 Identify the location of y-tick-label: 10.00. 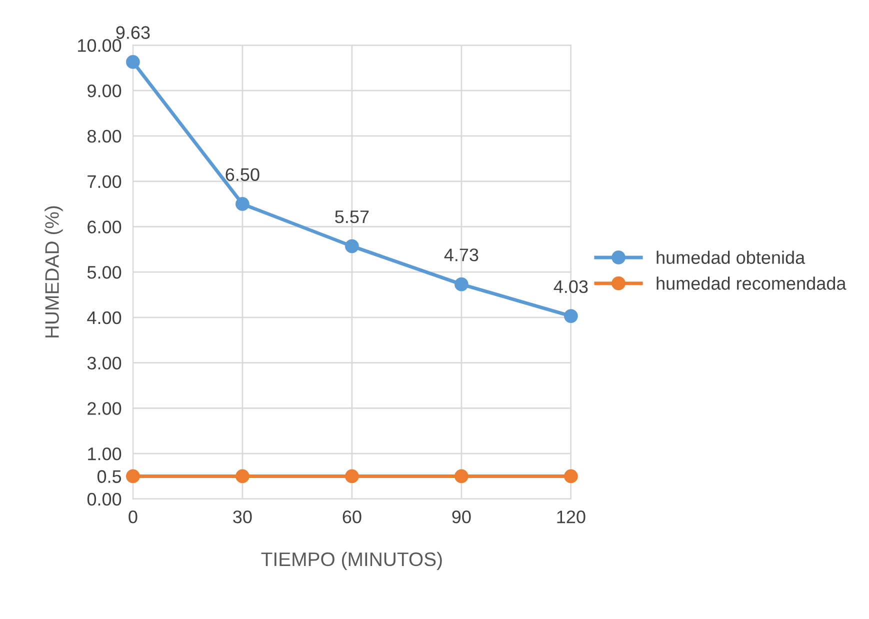
(100, 45).